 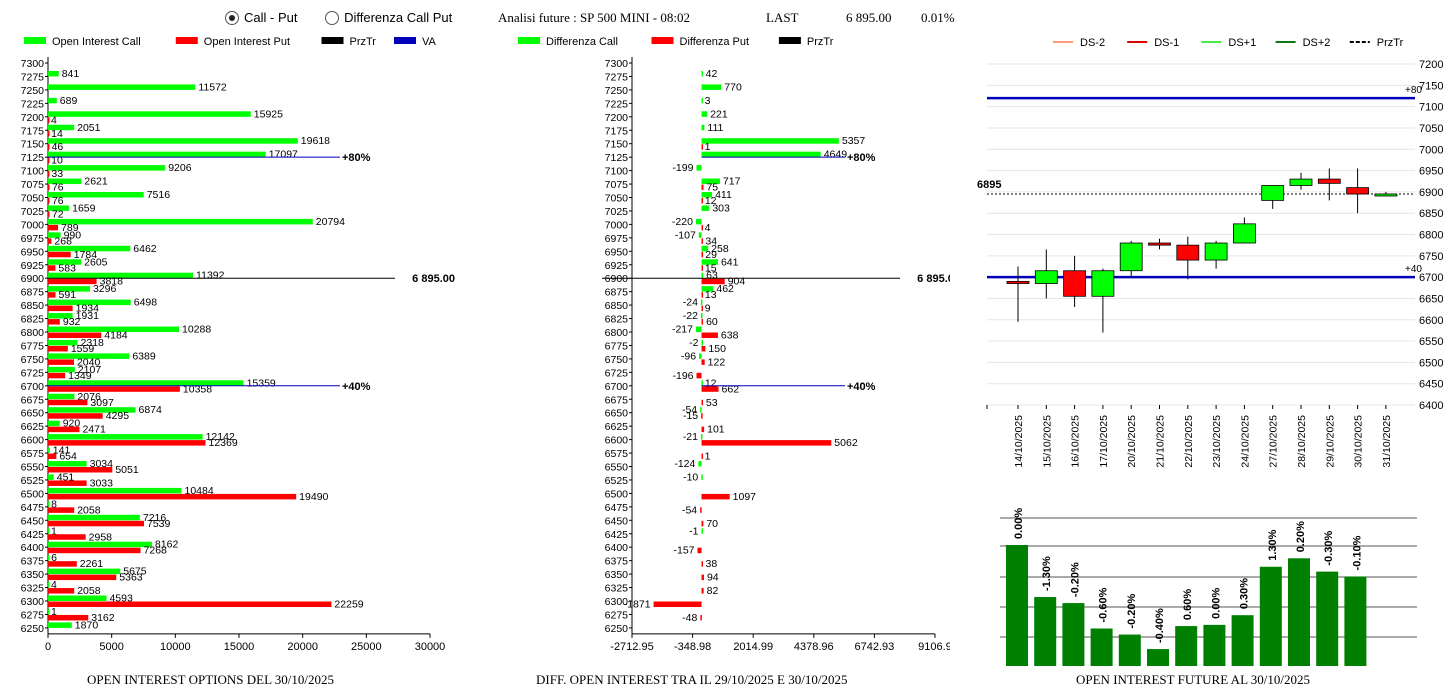 What do you see at coordinates (57, 174) in the screenshot?
I see `put-value-7100: 33` at bounding box center [57, 174].